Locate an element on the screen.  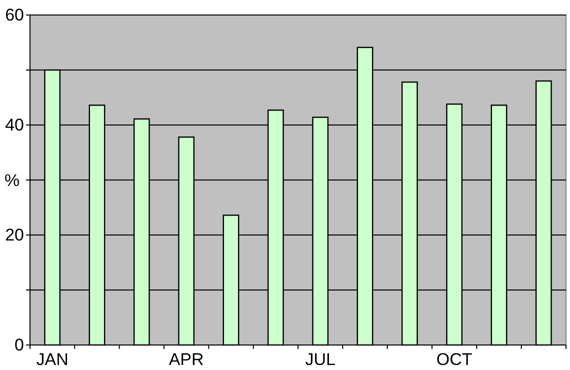
y-axis-title: % is located at coordinates (12, 180).